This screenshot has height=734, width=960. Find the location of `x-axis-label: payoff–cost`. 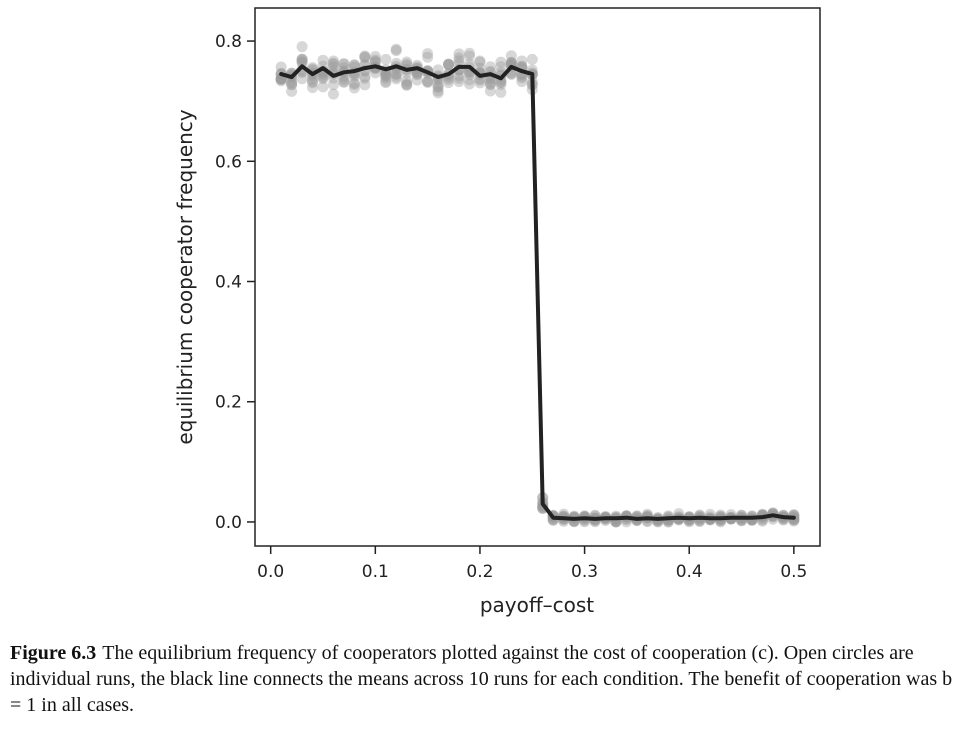

x-axis-label: payoff–cost is located at coordinates (537, 605).